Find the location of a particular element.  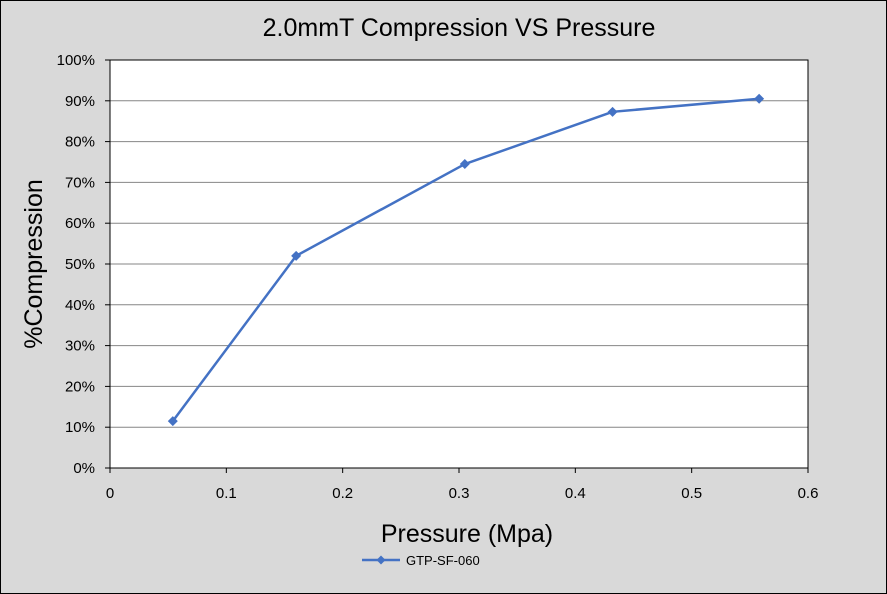

x-tick-label: 0.5 is located at coordinates (691, 493).